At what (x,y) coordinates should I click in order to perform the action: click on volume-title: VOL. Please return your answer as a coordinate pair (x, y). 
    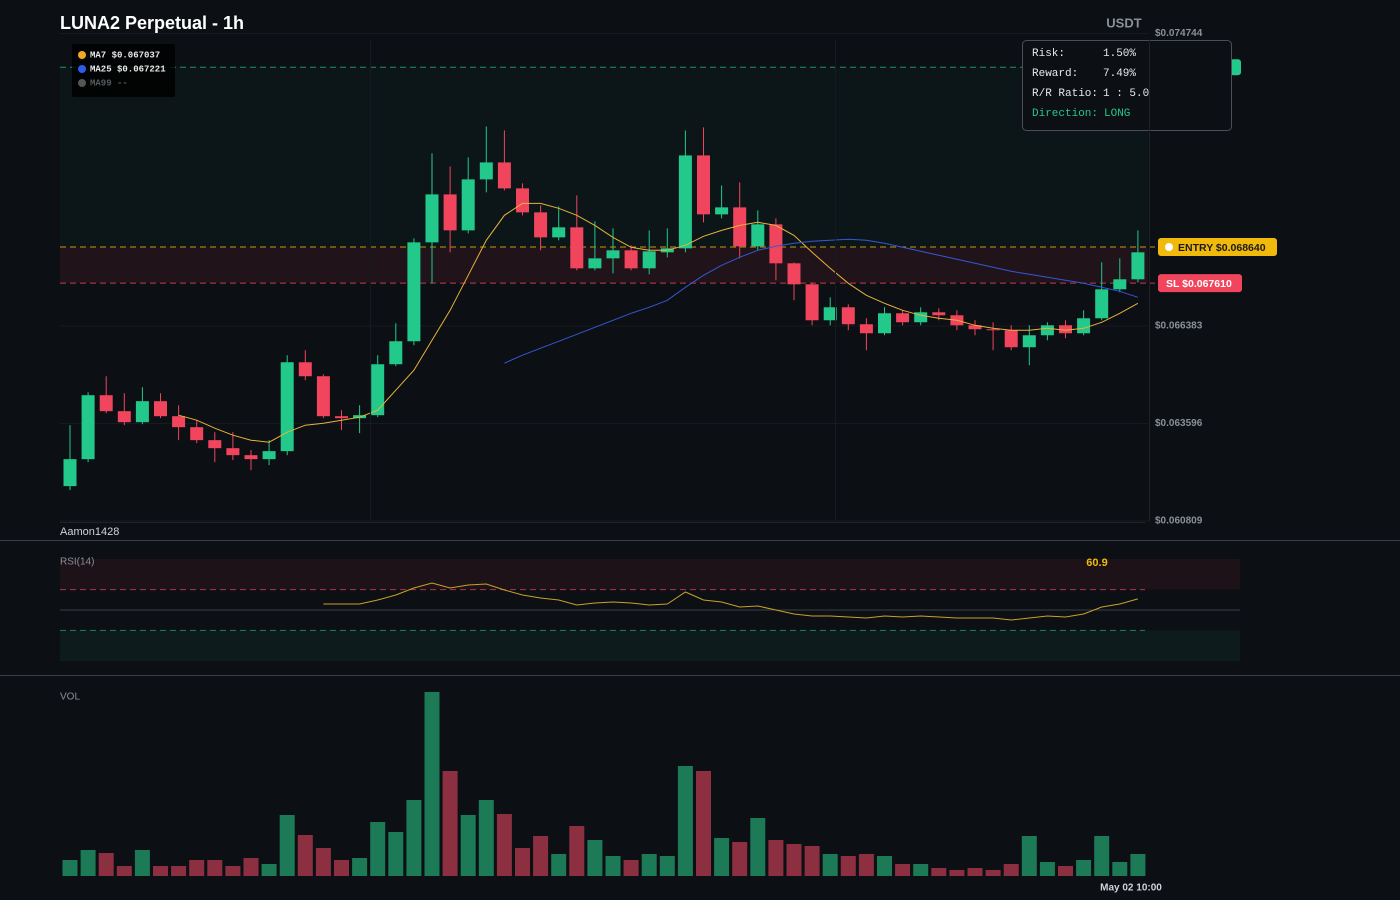
    Looking at the image, I should click on (70, 697).